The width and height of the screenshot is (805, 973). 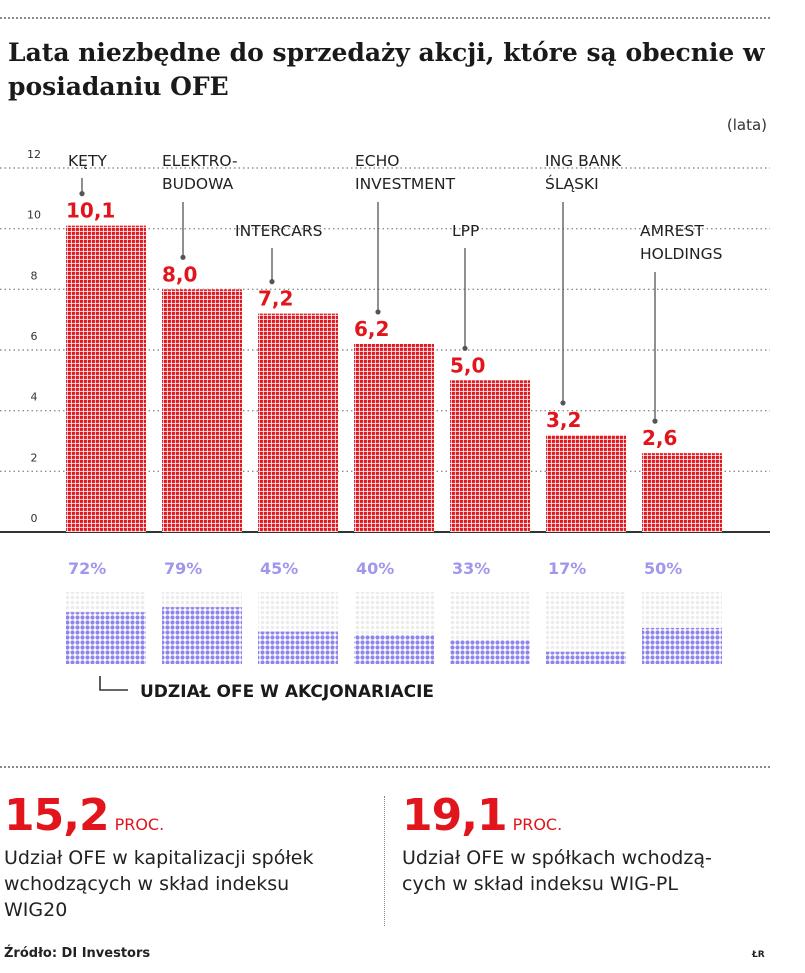 I want to click on ofe-share-label: 40%, so click(x=375, y=568).